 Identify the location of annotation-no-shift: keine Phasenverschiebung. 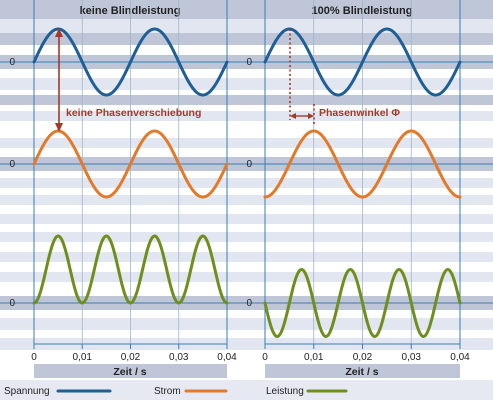
(128, 80).